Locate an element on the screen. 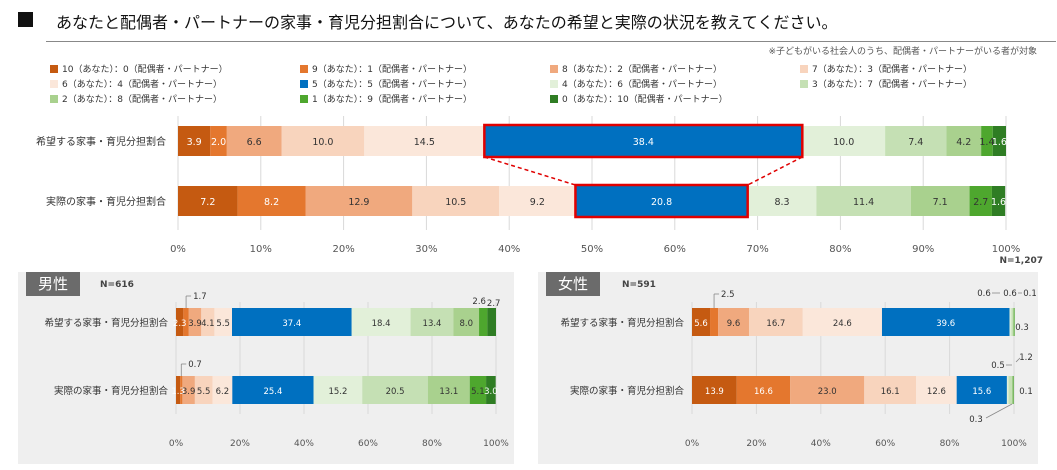  data-label: 8.3 is located at coordinates (781, 202).